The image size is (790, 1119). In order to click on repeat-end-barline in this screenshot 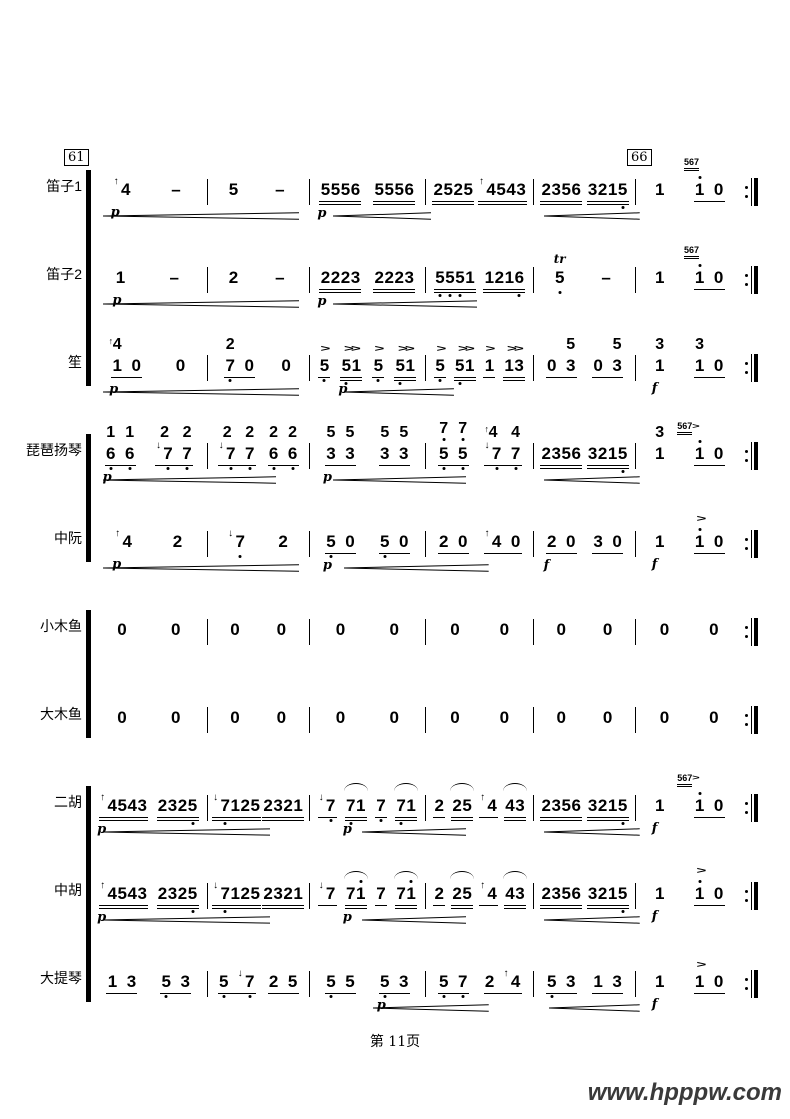, I will do `click(751, 808)`.